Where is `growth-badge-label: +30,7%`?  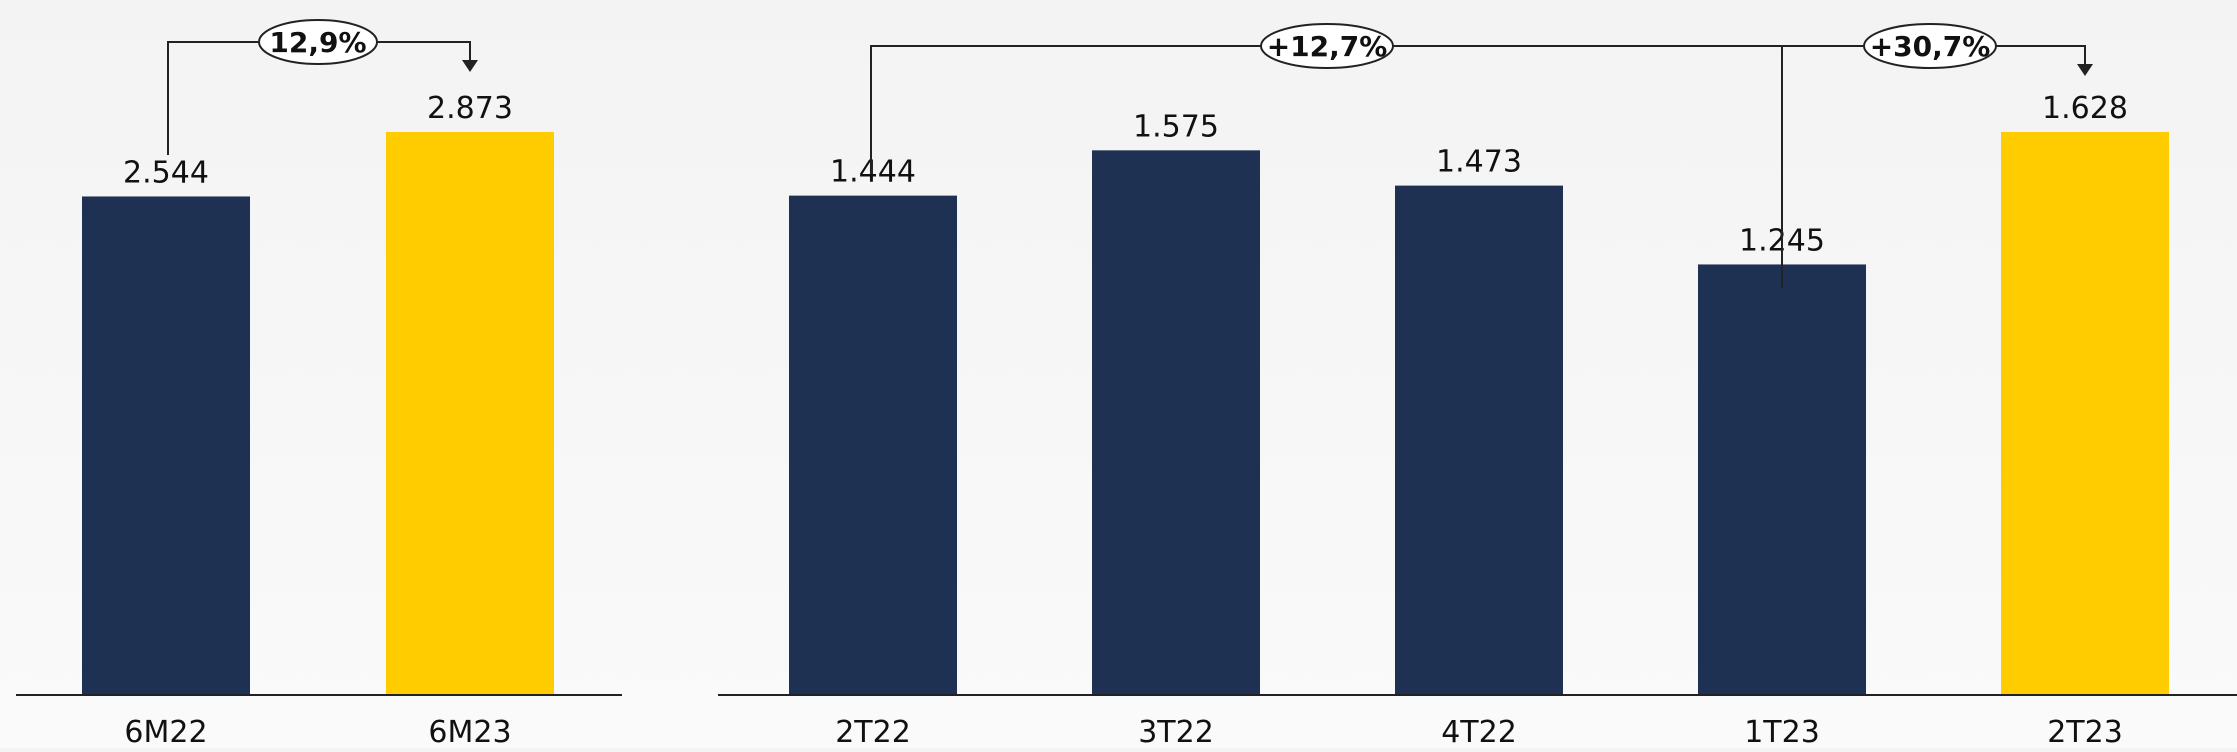
growth-badge-label: +30,7% is located at coordinates (1930, 46).